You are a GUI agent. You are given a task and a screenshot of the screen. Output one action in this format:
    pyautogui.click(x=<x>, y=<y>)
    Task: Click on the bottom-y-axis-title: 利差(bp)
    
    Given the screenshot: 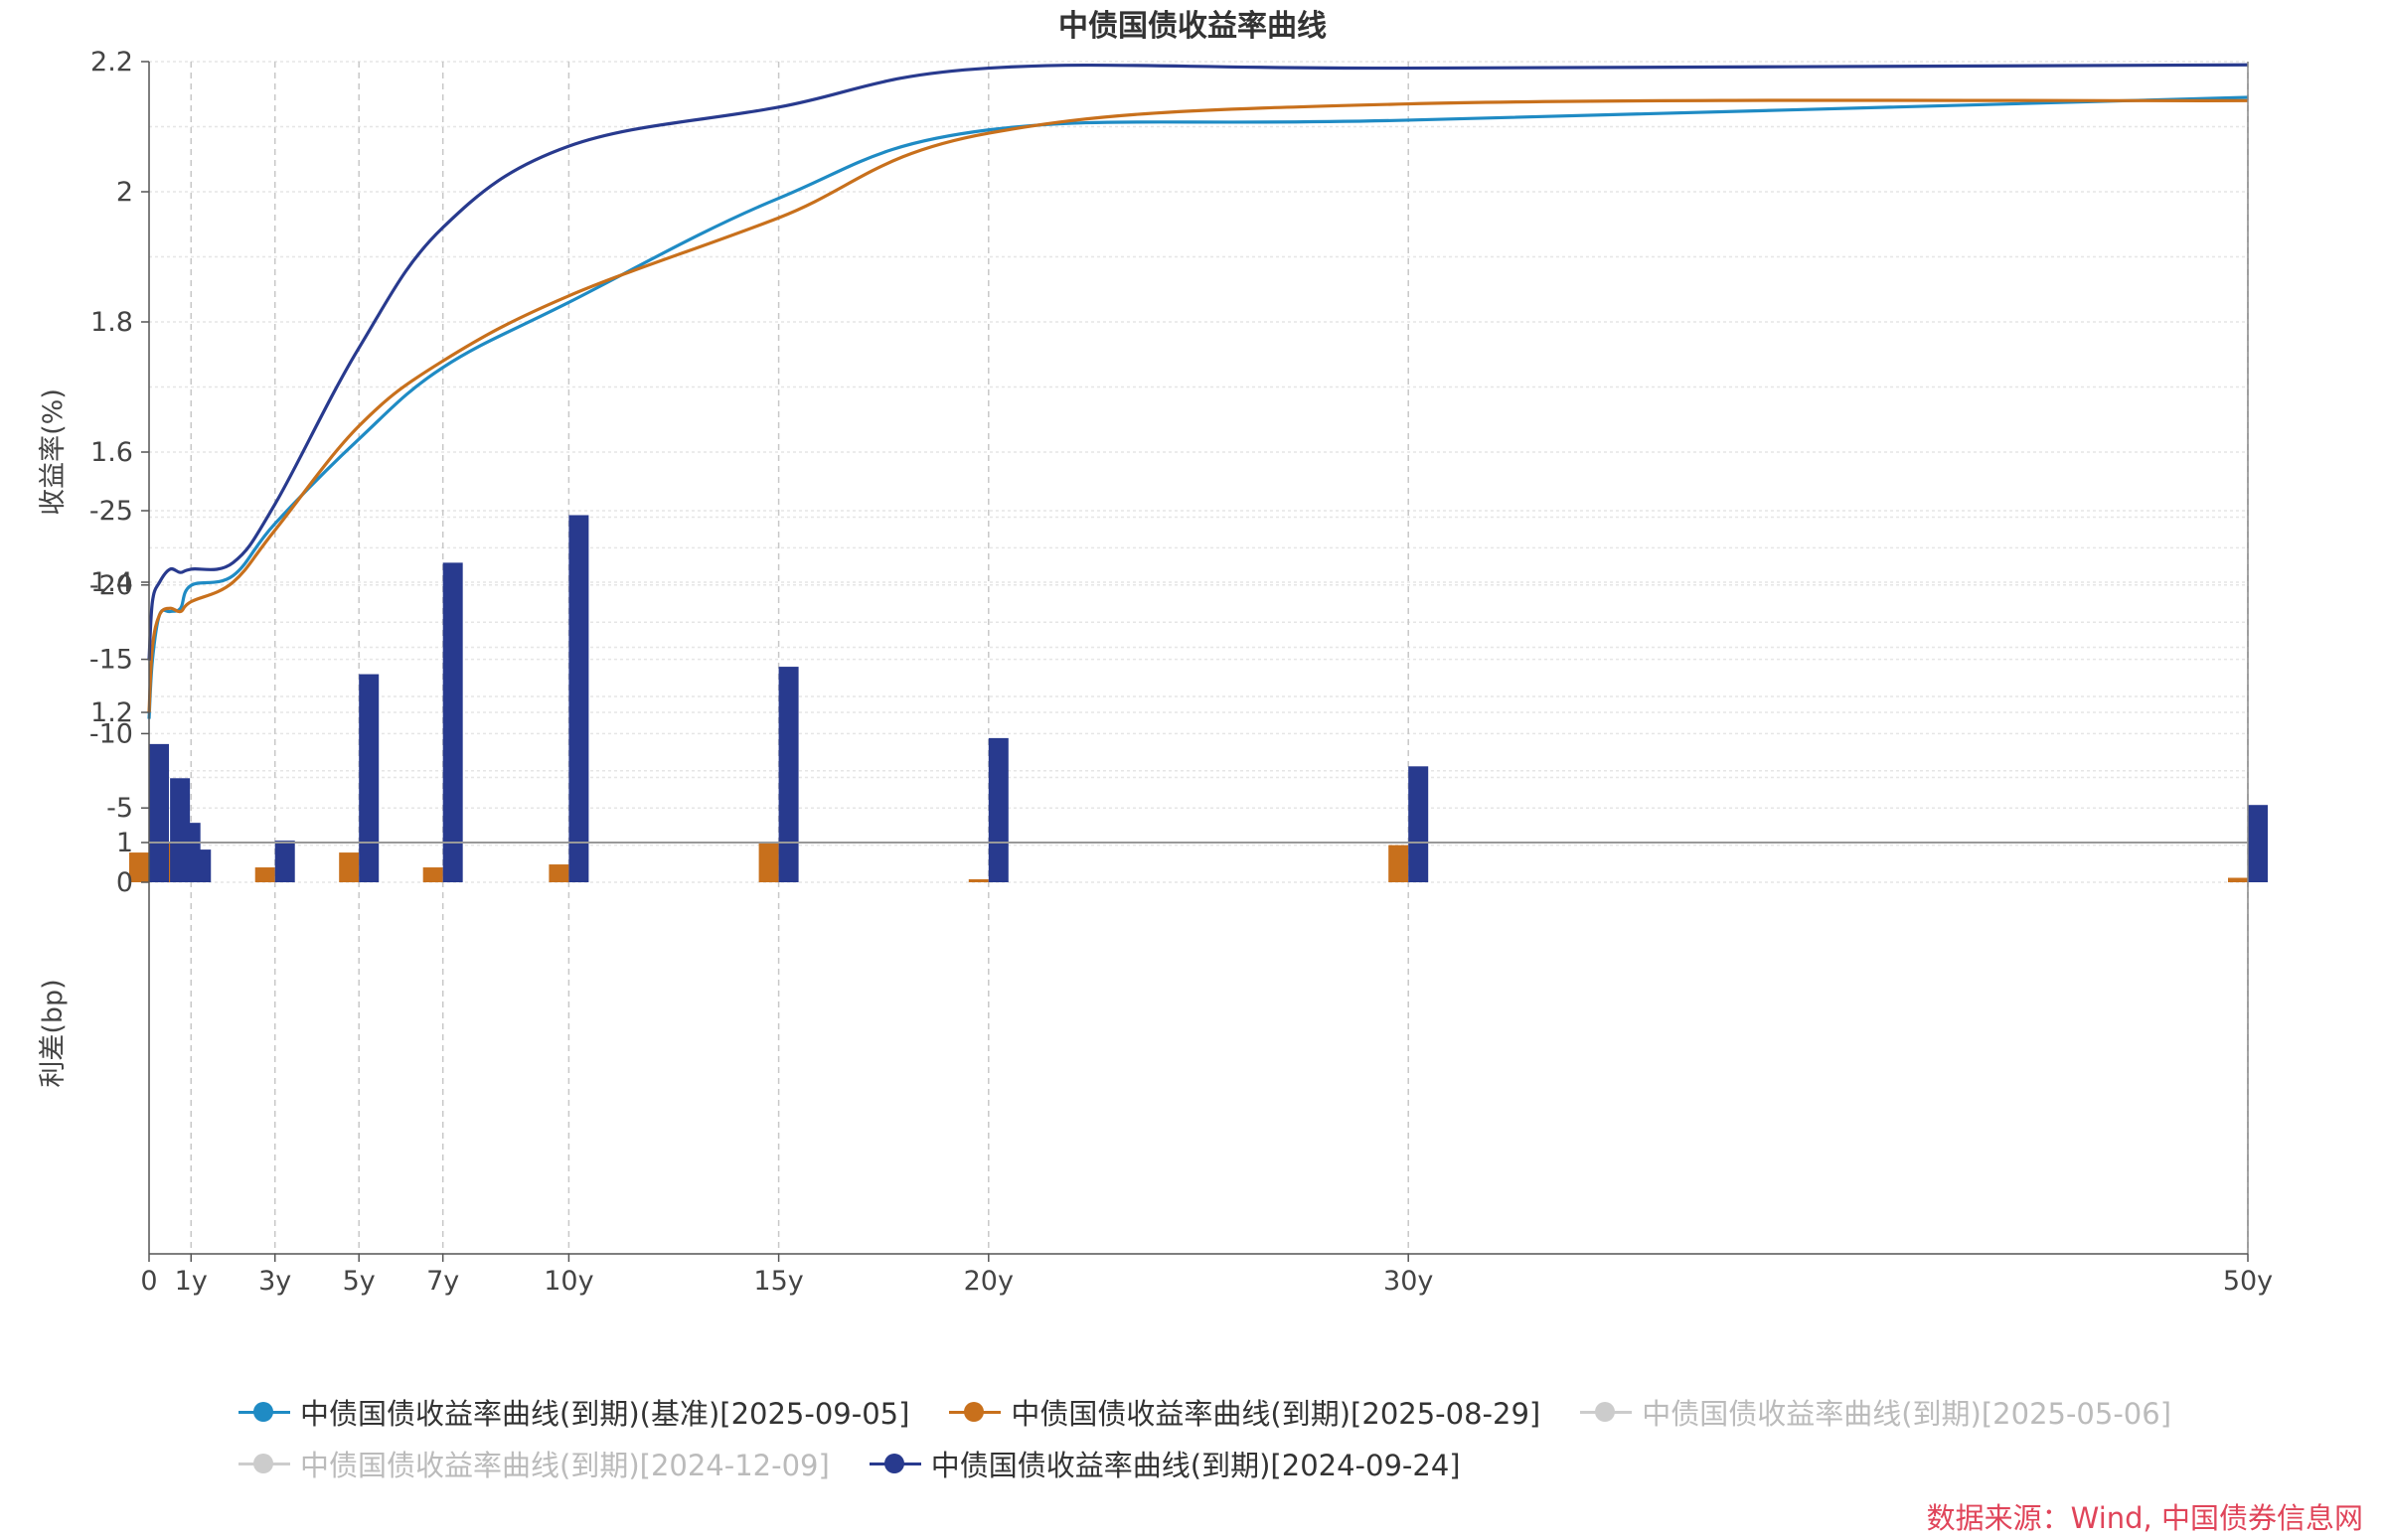 What is the action you would take?
    pyautogui.click(x=53, y=1033)
    